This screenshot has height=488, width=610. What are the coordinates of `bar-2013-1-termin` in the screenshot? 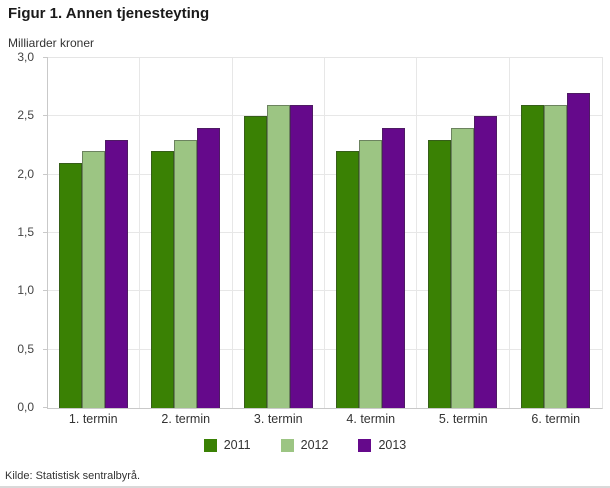 It's located at (117, 273).